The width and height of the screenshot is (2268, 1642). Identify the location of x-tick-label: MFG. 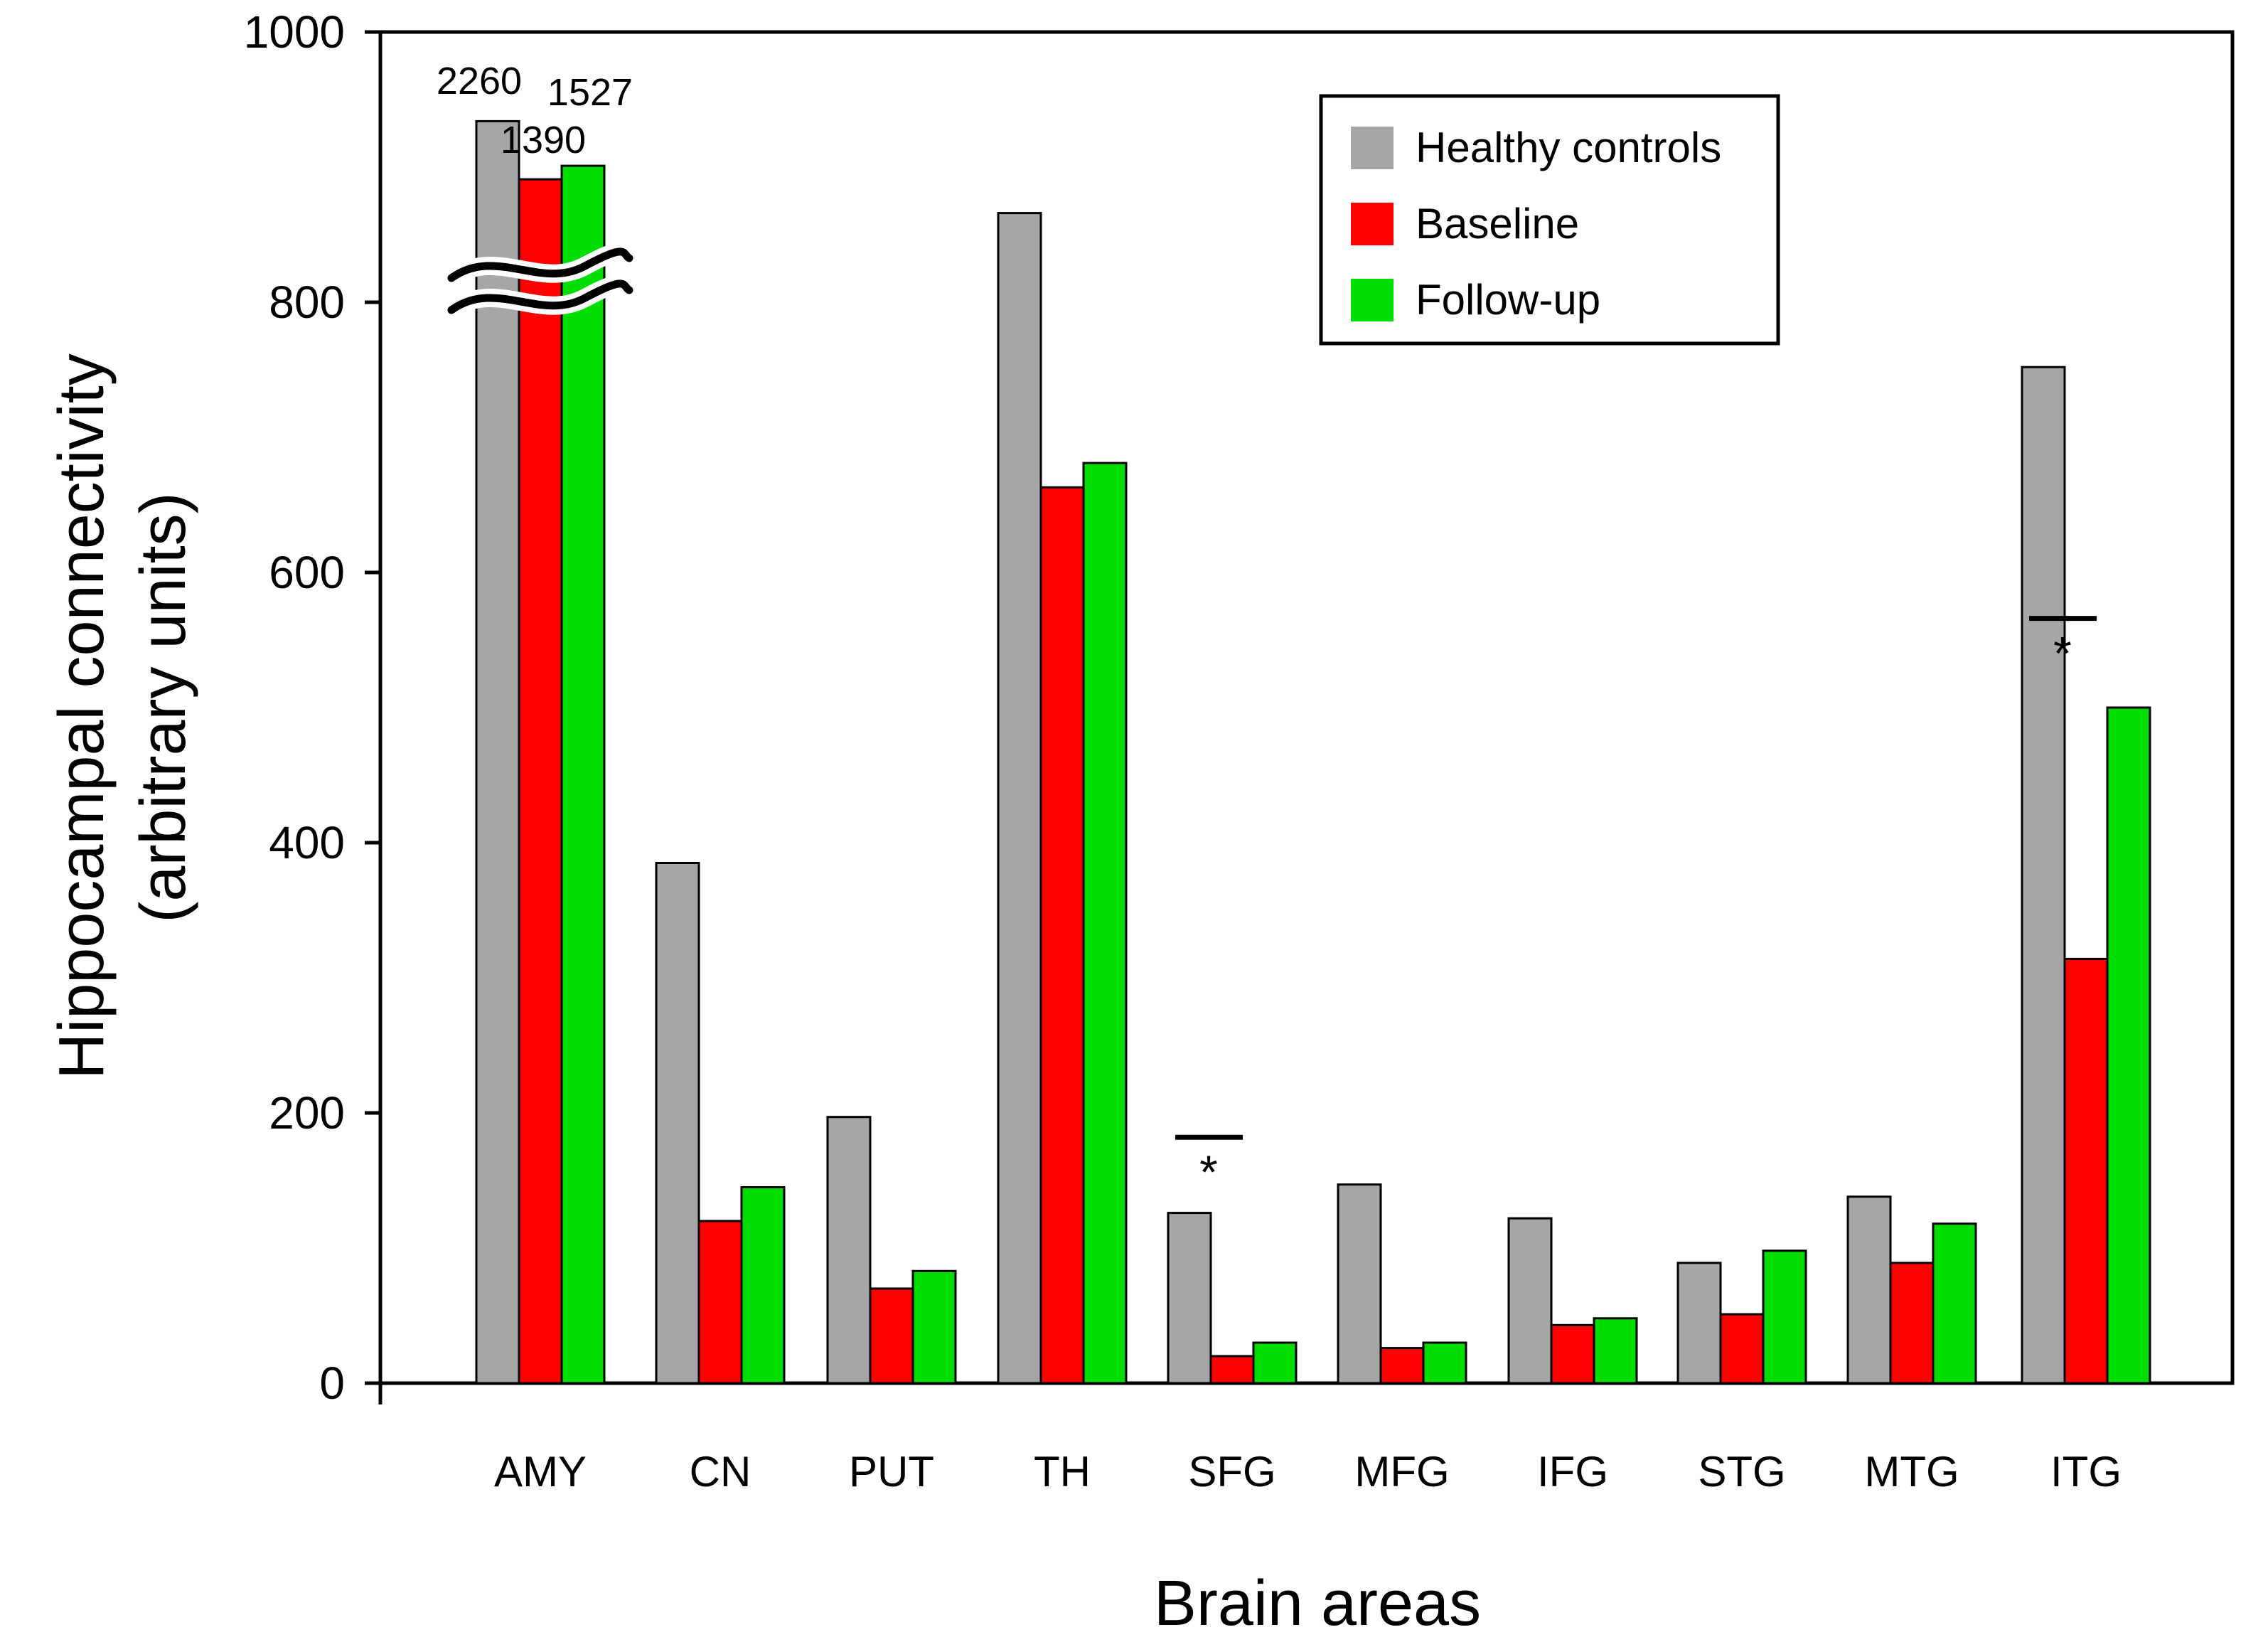
(1401, 1472).